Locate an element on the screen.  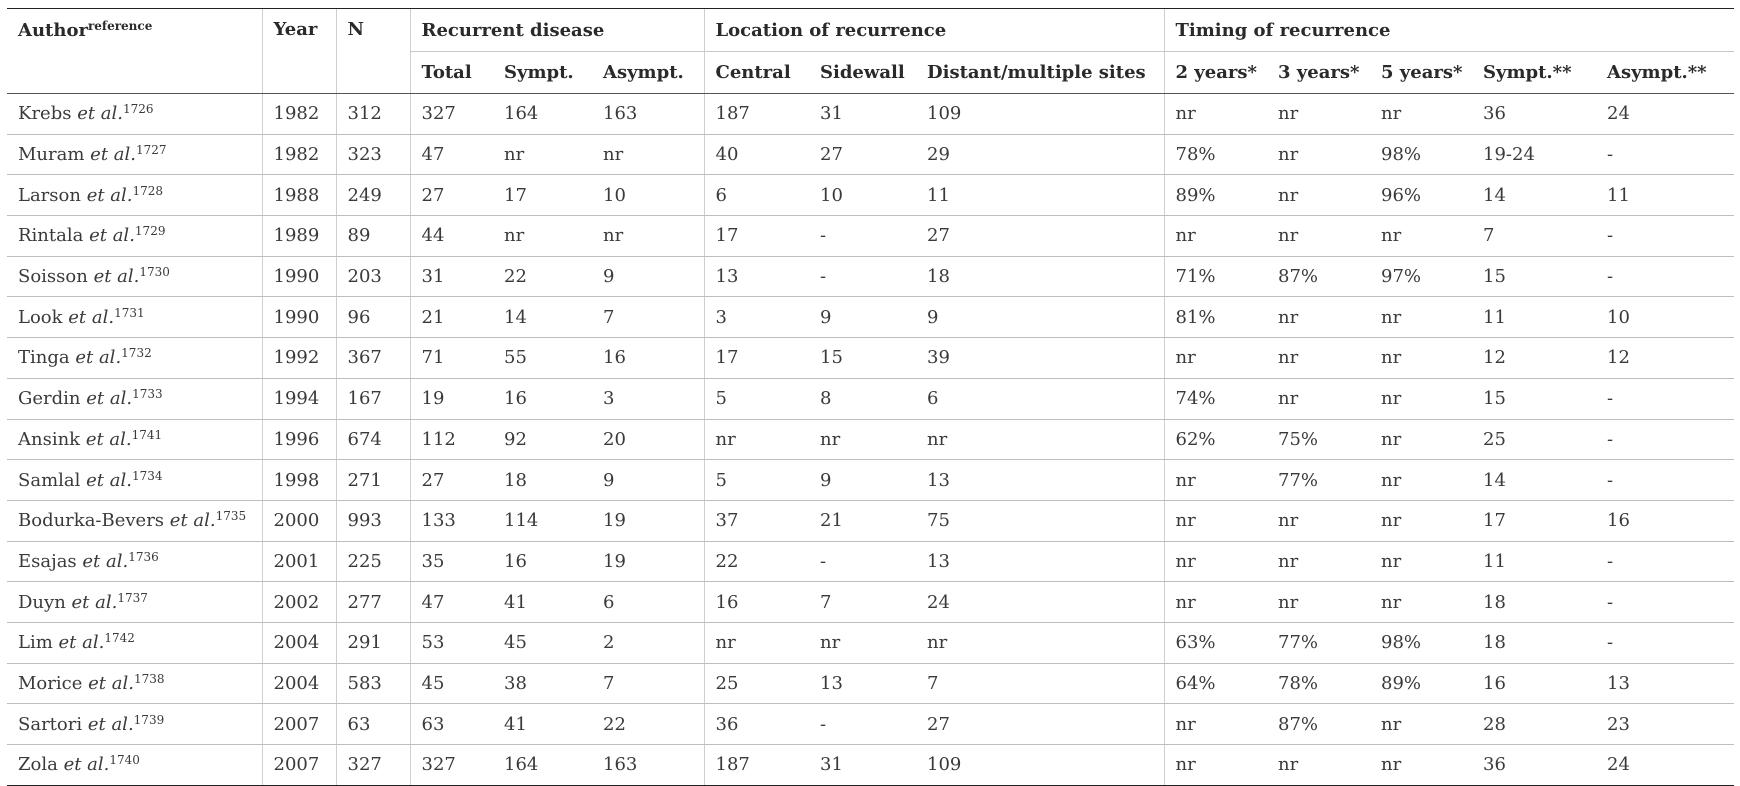
cell-sympt: 41 is located at coordinates (542, 724).